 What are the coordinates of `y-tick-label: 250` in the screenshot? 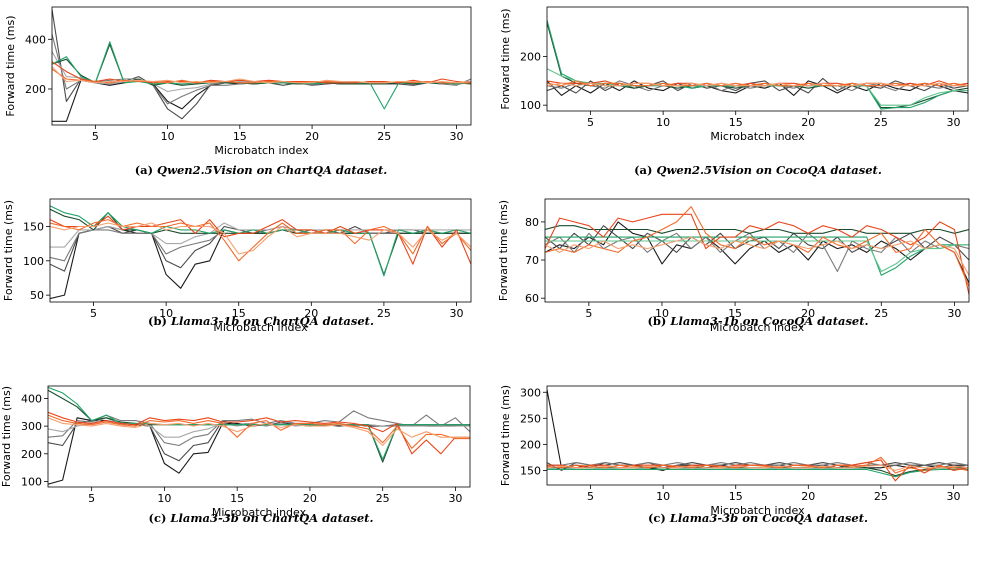 It's located at (530, 418).